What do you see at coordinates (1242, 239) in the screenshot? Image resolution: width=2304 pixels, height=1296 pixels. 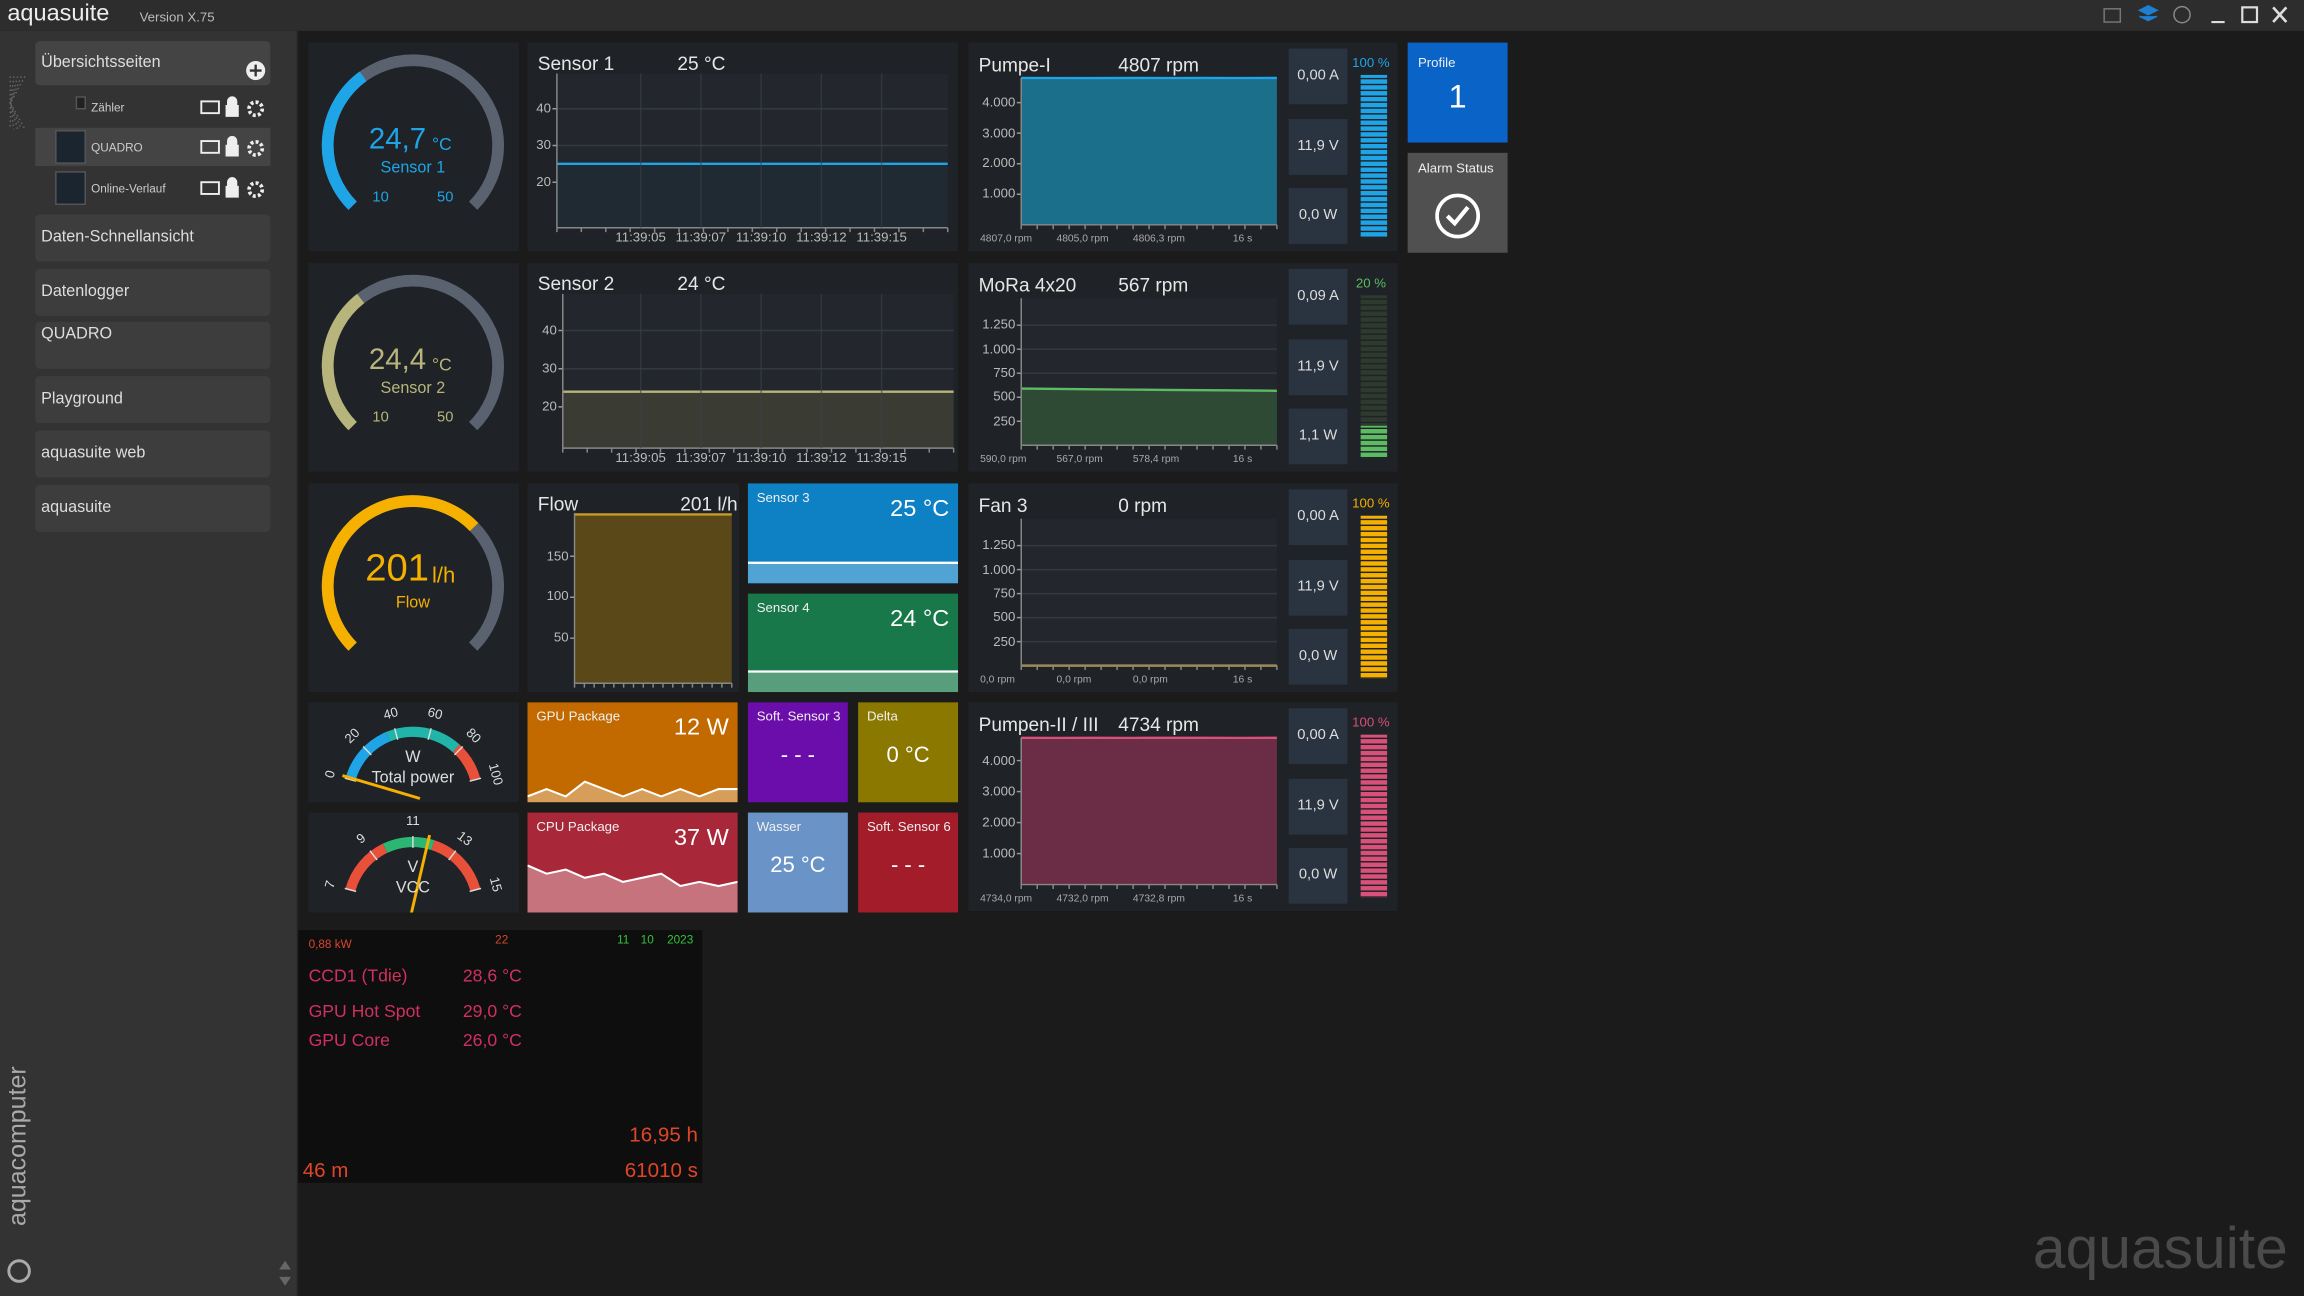 I see `pump-stat: 16 s` at bounding box center [1242, 239].